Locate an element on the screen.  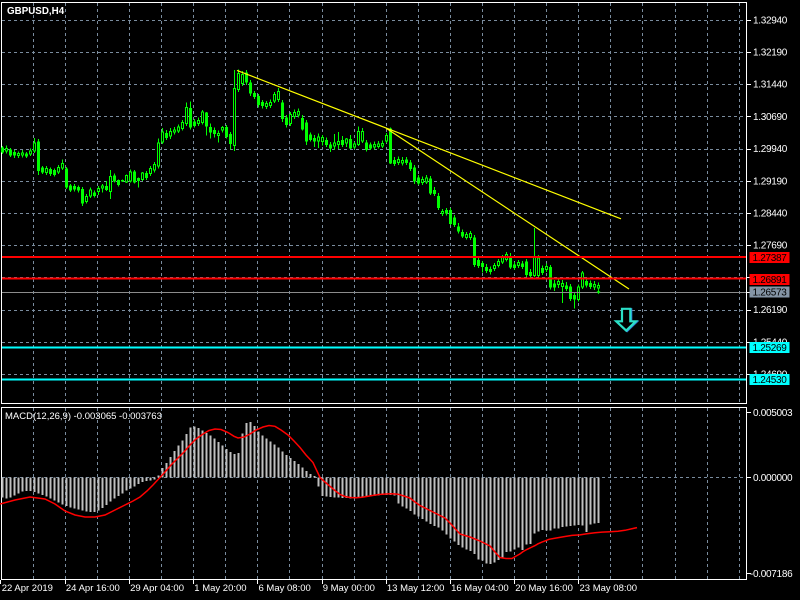
svg-text: 1.25269 is located at coordinates (769, 348).